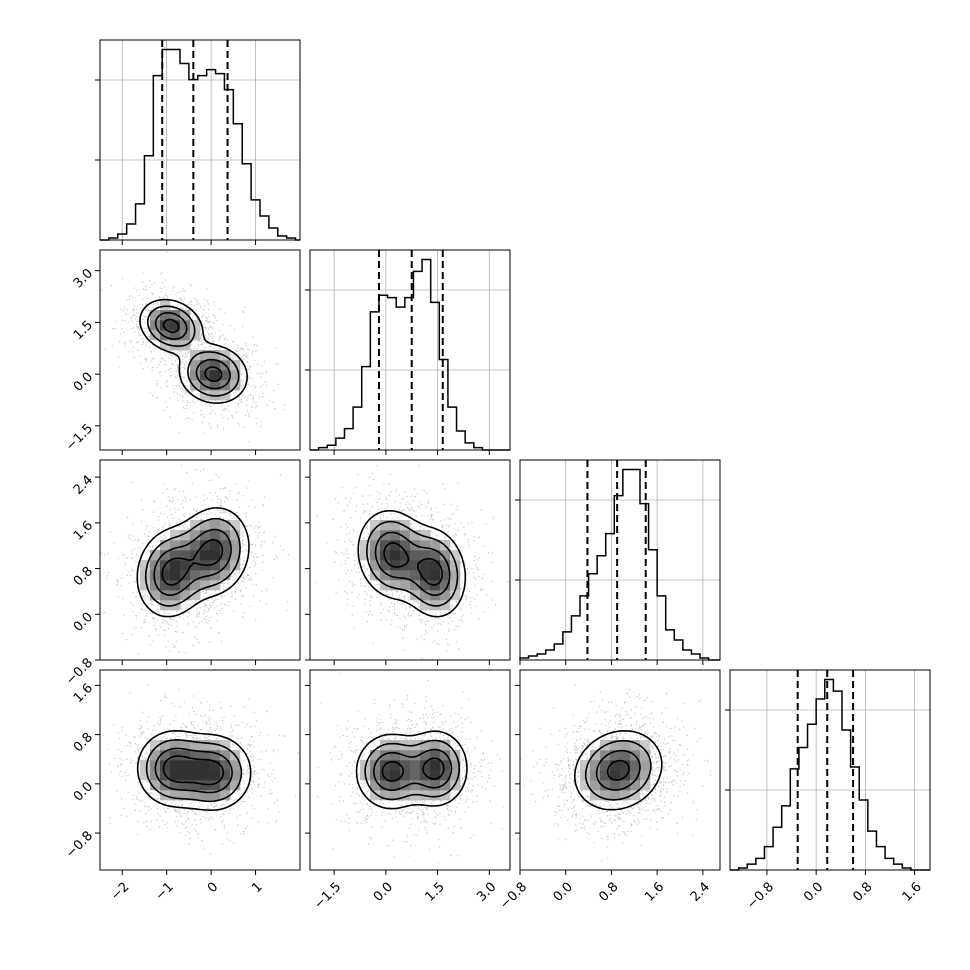  What do you see at coordinates (513, 896) in the screenshot?
I see `x-tick-label: −0.8` at bounding box center [513, 896].